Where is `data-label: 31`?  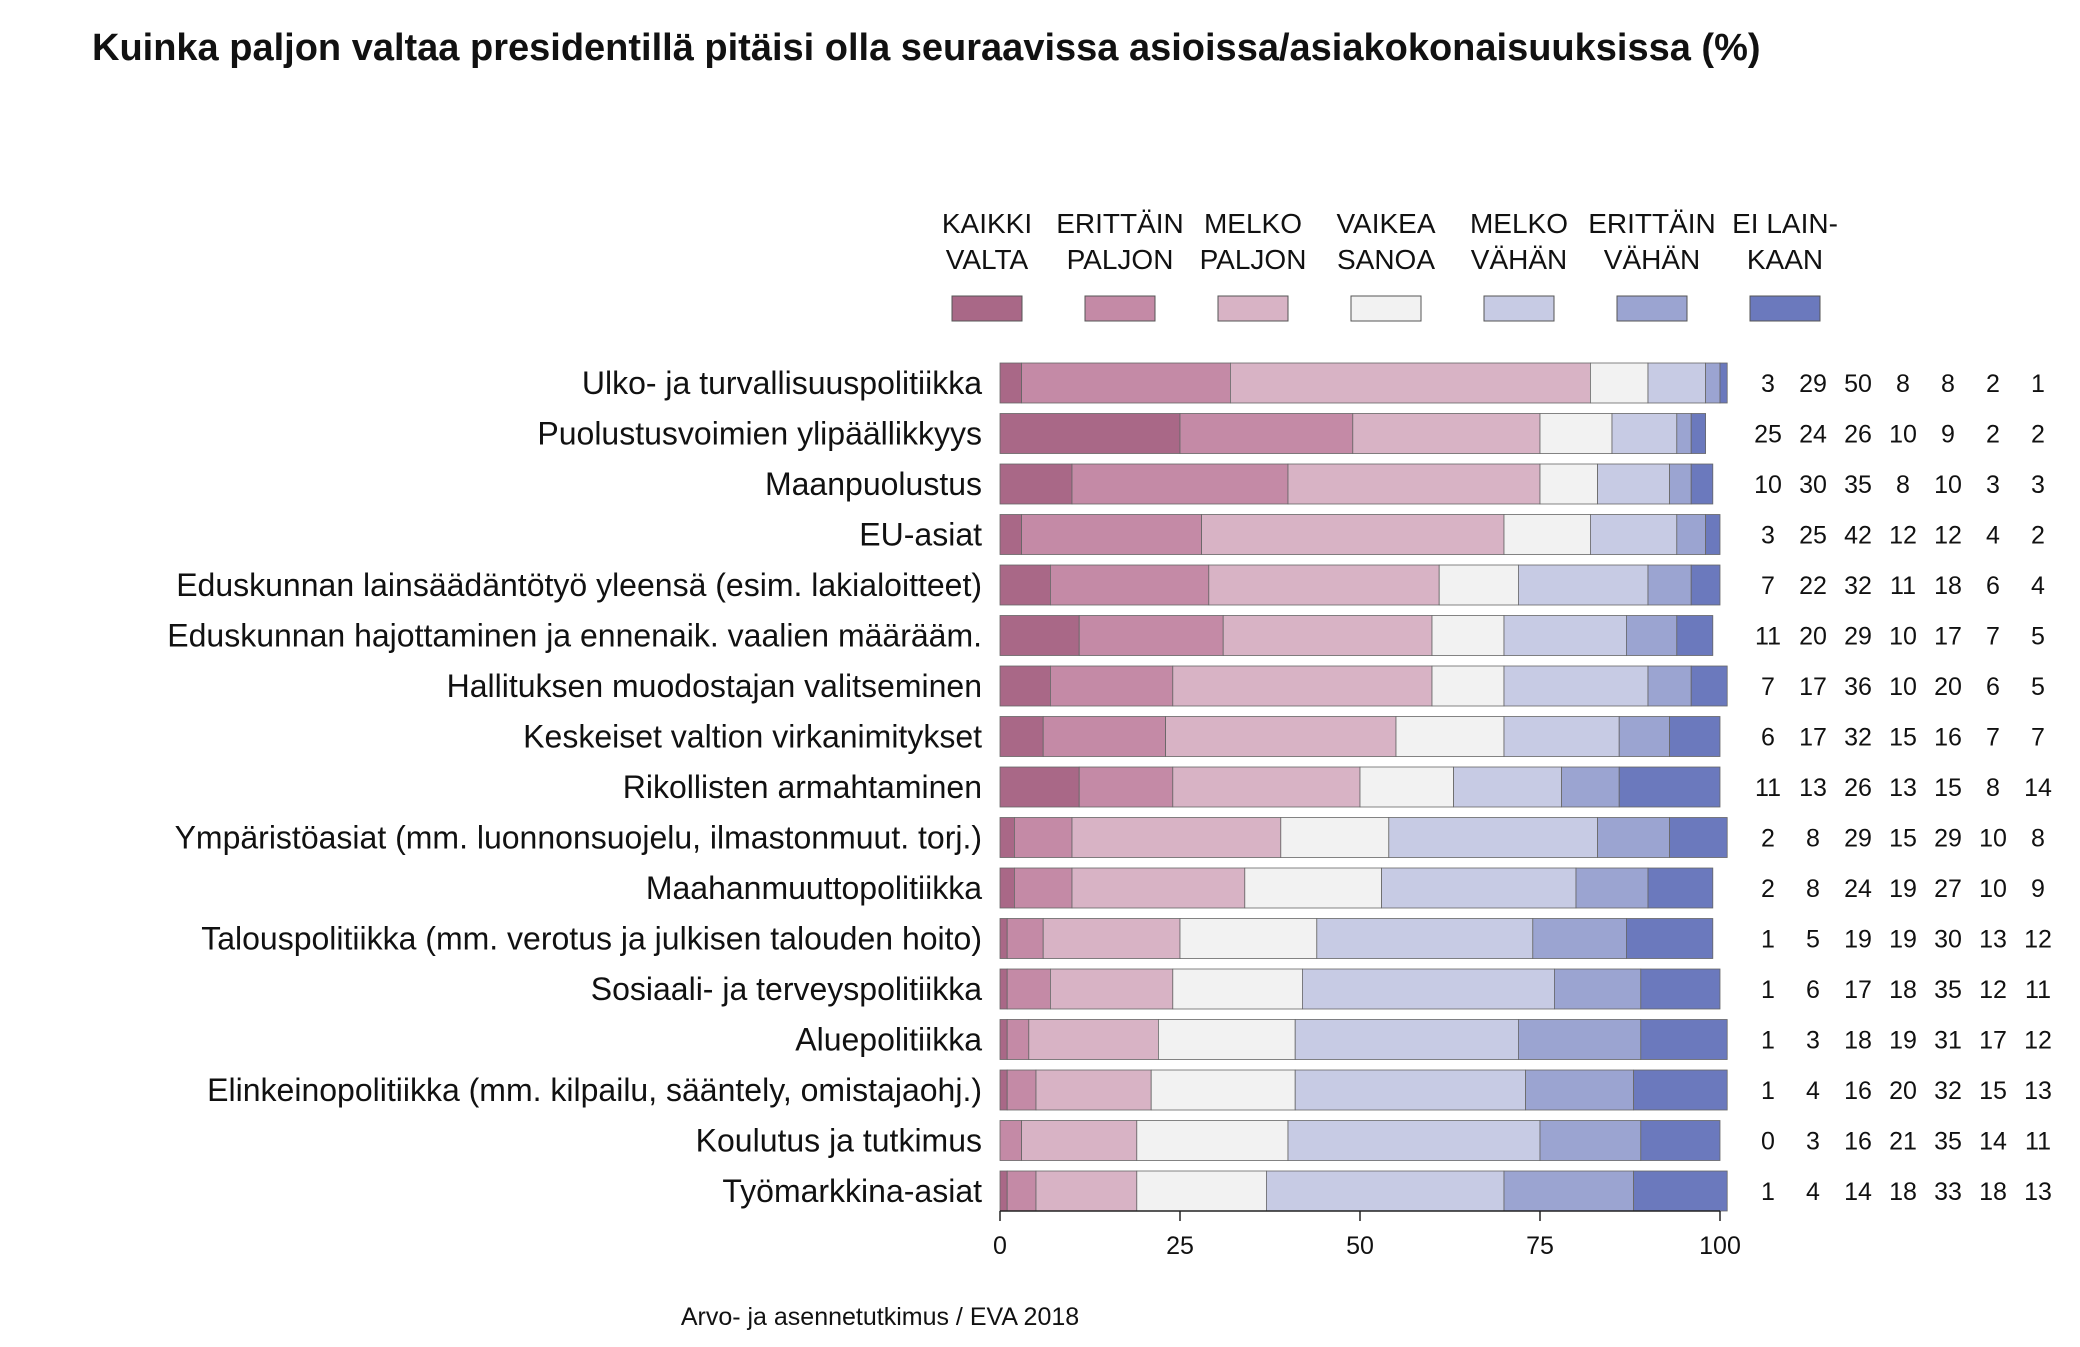
data-label: 31 is located at coordinates (1948, 1041).